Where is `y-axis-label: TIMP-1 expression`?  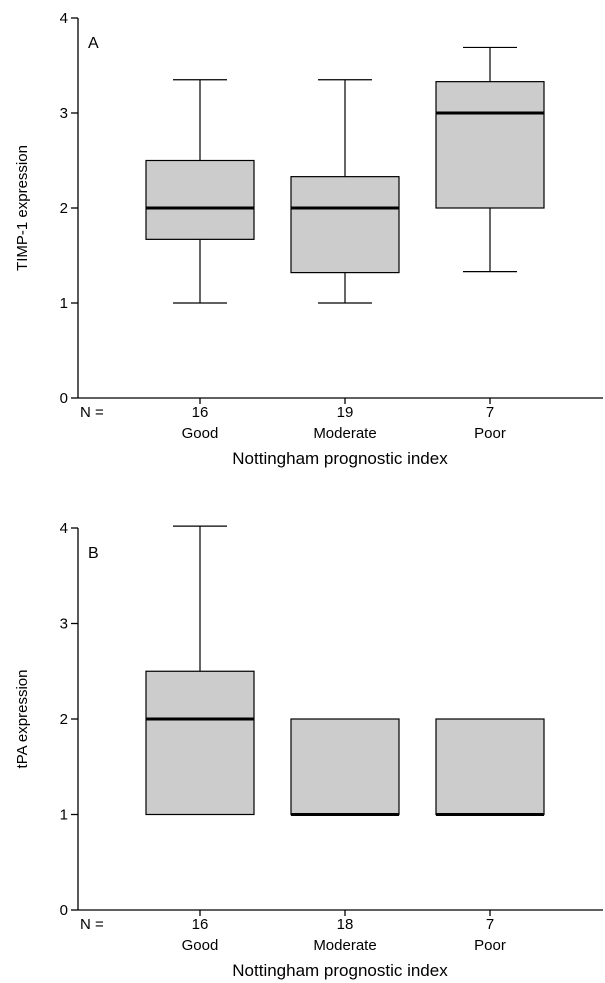
y-axis-label: TIMP-1 expression is located at coordinates (22, 208).